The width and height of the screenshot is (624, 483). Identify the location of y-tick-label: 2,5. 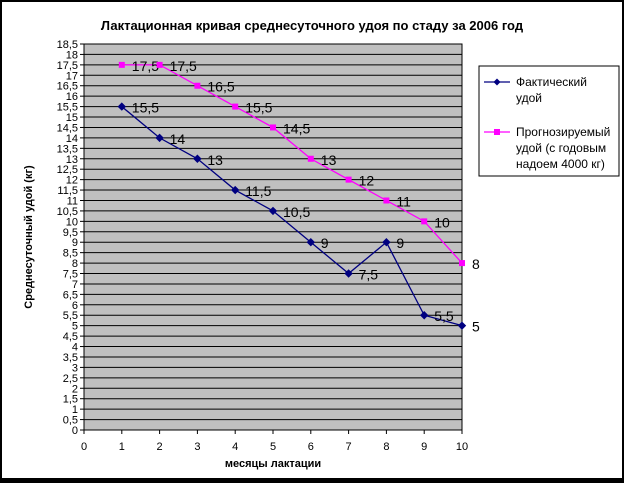
(70, 379).